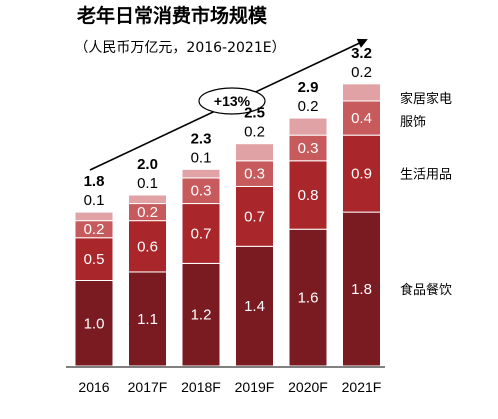 The height and width of the screenshot is (419, 498). I want to click on bar-stack: 1.2 0.7 0.3 0.1 2.3, so click(201, 248).